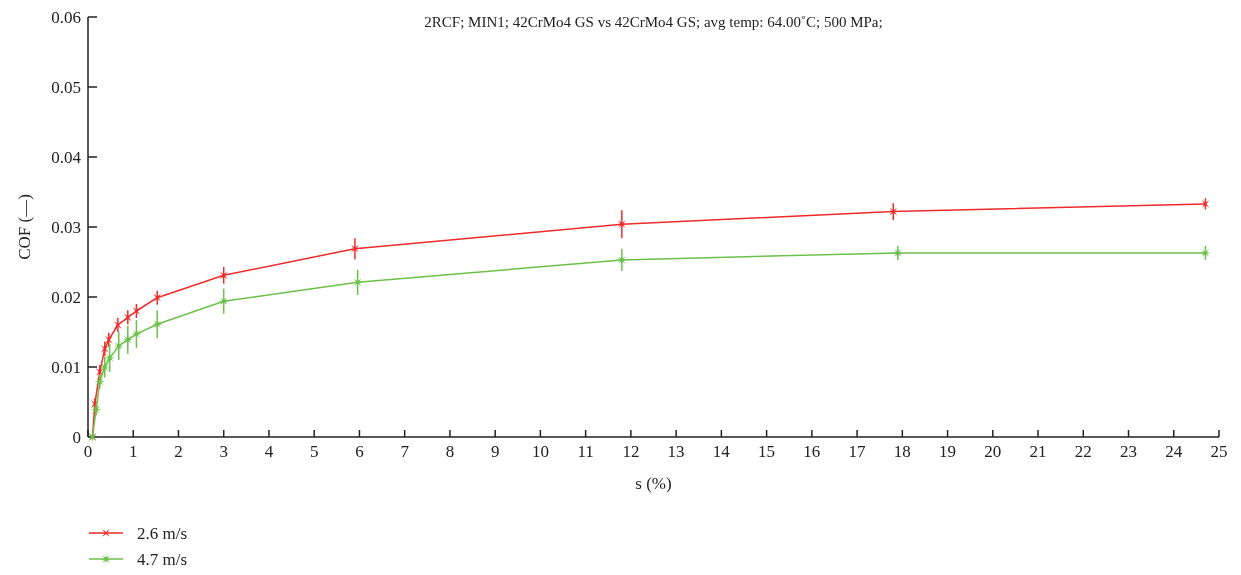 This screenshot has height=575, width=1241. I want to click on x-tick-label: 2, so click(178, 451).